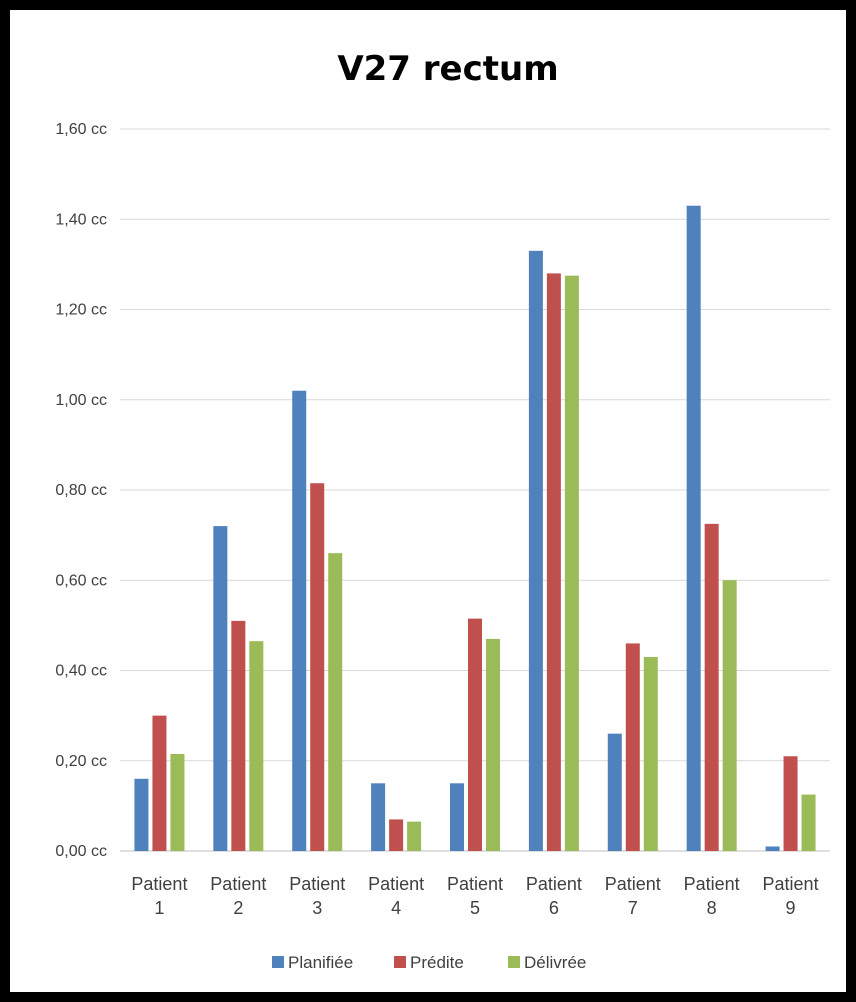  What do you see at coordinates (335, 702) in the screenshot?
I see `bar-délivrée-3` at bounding box center [335, 702].